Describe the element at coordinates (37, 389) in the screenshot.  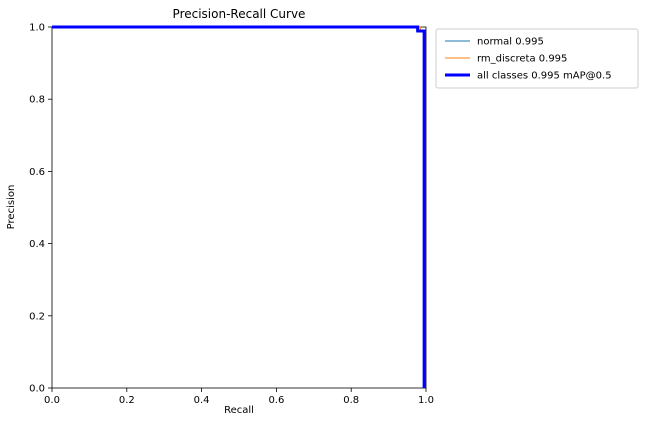
I see `y-tick-label: 0.0` at that location.